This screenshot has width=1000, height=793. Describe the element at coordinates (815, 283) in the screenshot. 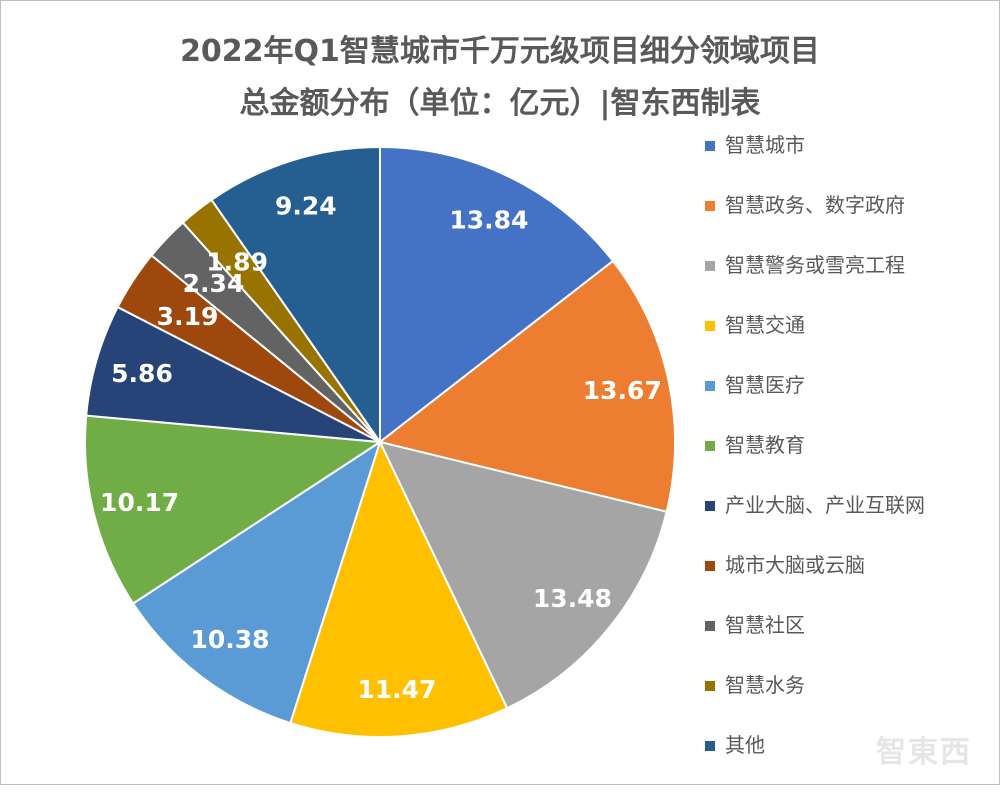

I see `legend-item: 智慧警务或雪亮工程` at that location.